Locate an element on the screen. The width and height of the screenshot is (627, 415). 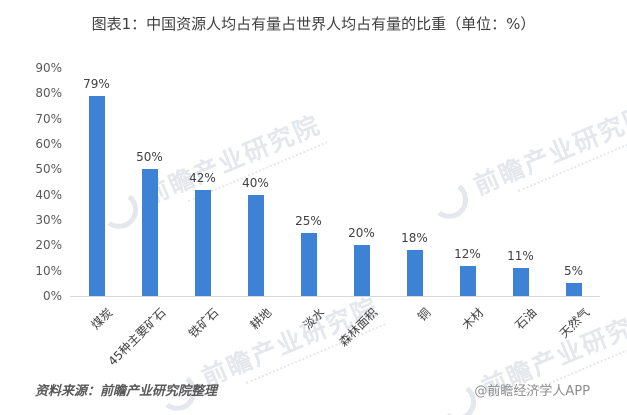
bar-value-label: 50% is located at coordinates (149, 157).